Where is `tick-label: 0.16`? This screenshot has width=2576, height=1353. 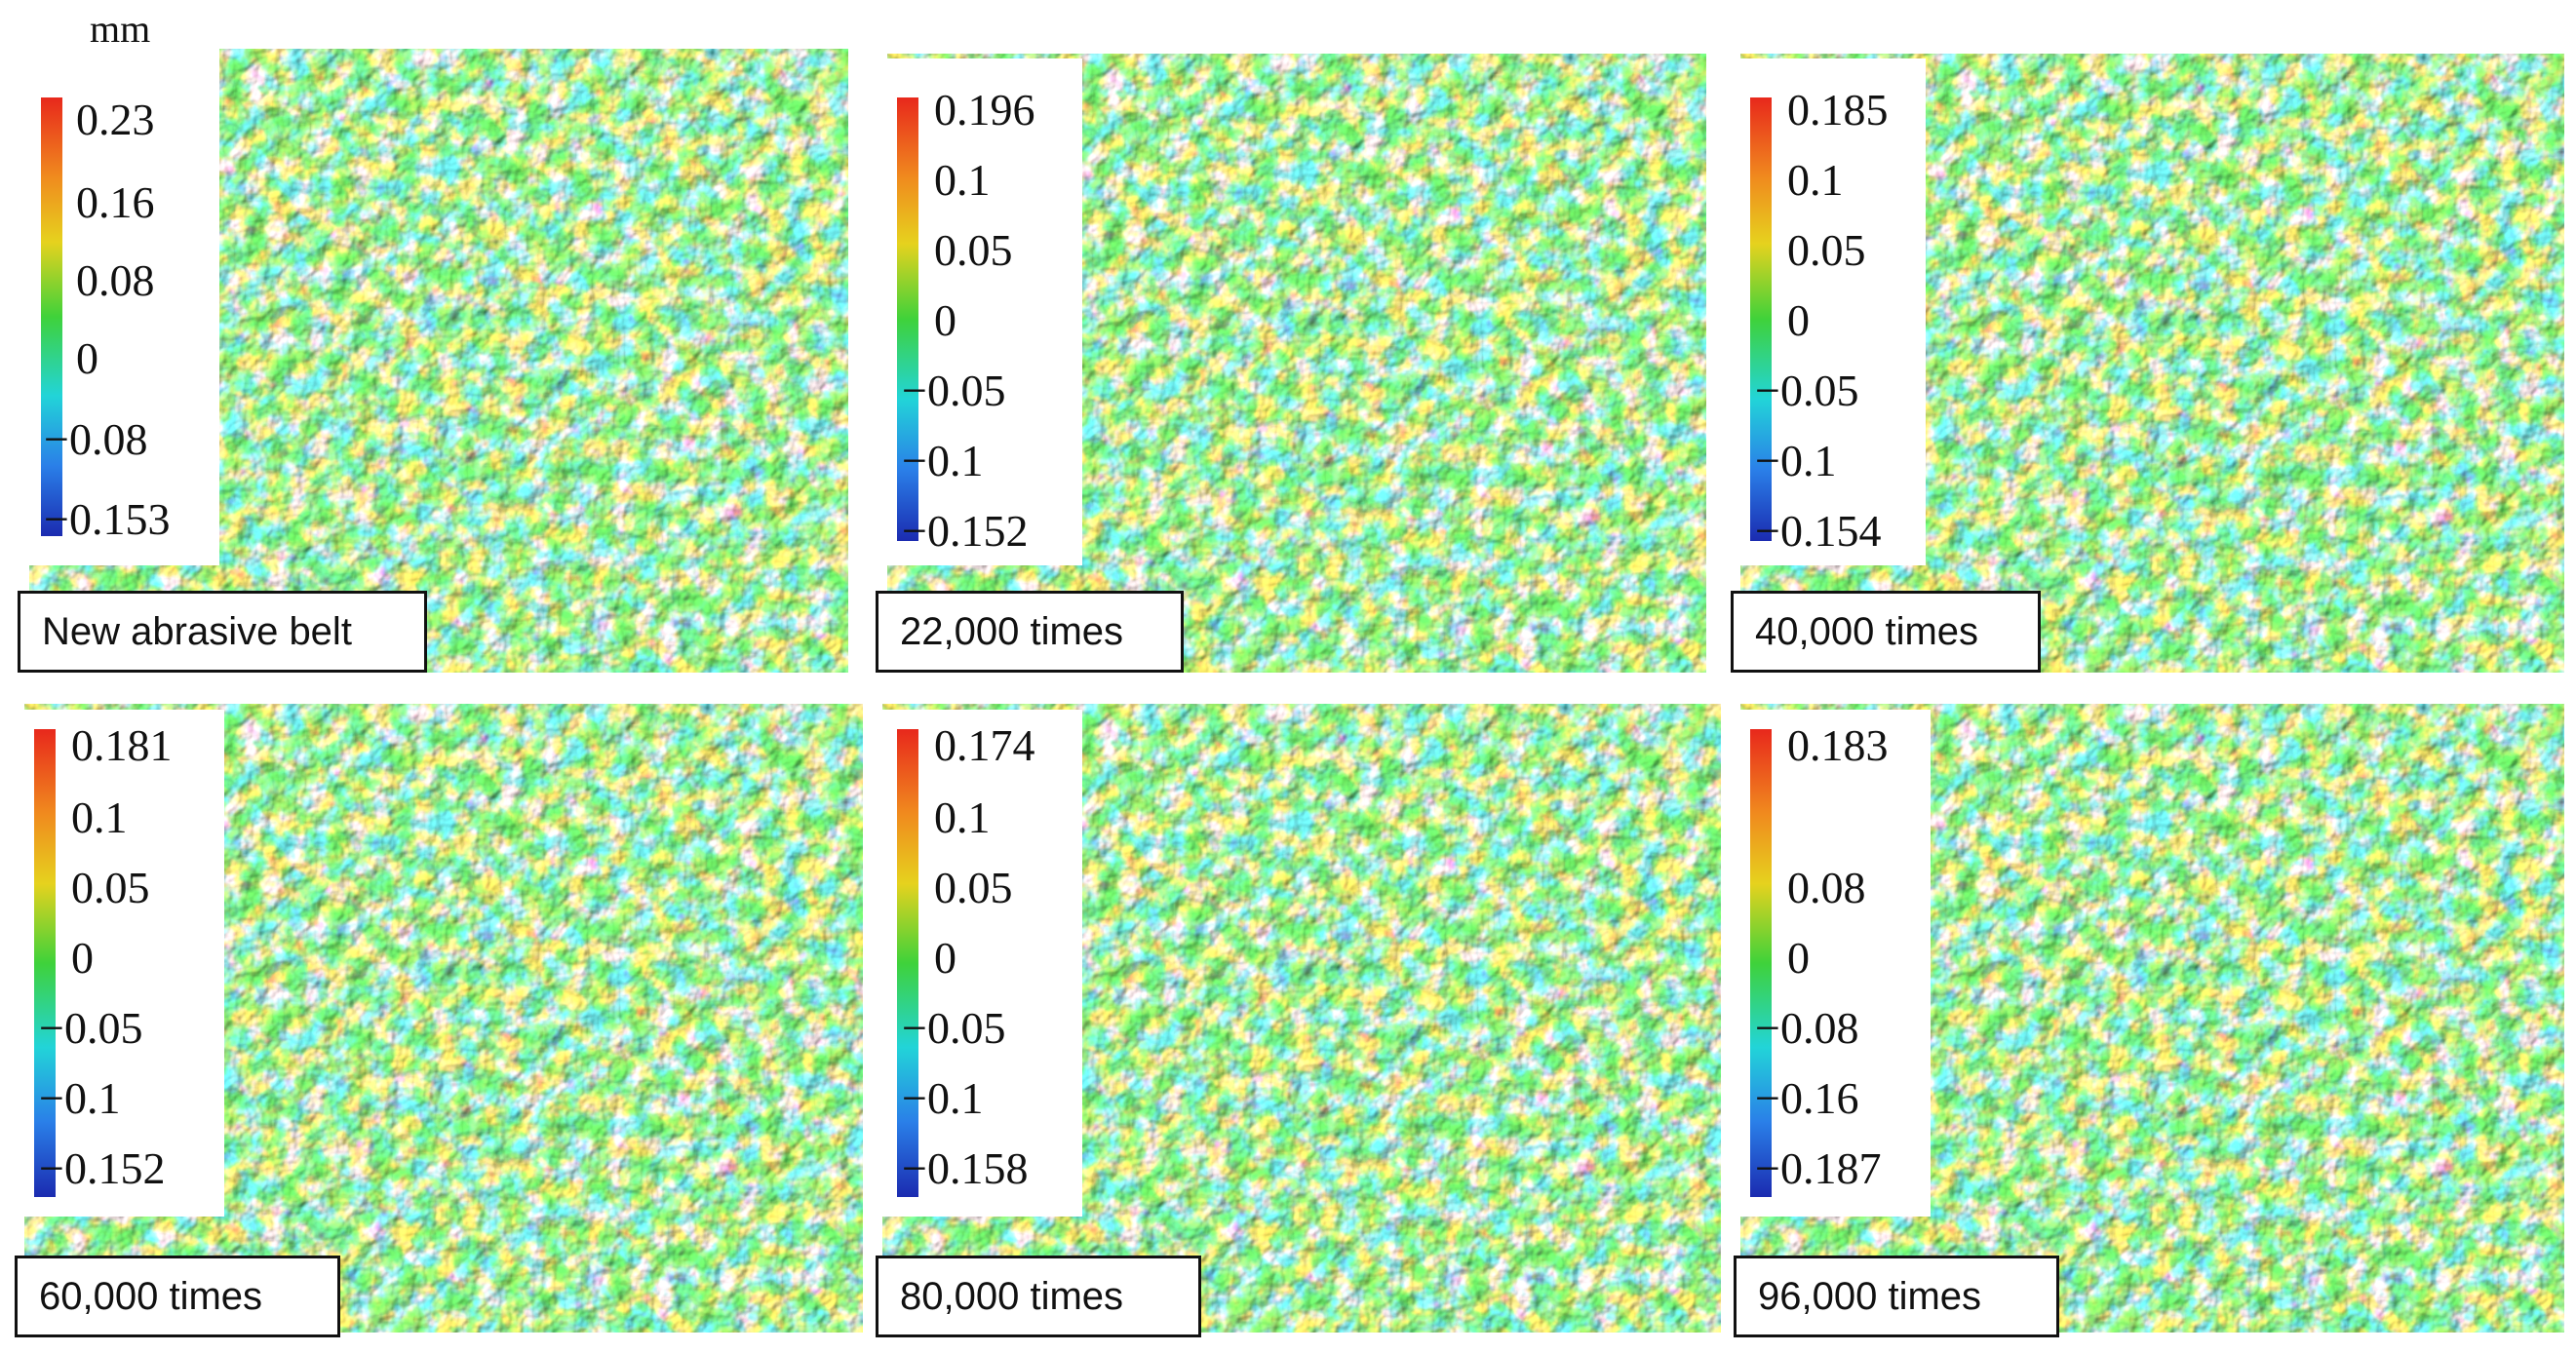
tick-label: 0.16 is located at coordinates (115, 202).